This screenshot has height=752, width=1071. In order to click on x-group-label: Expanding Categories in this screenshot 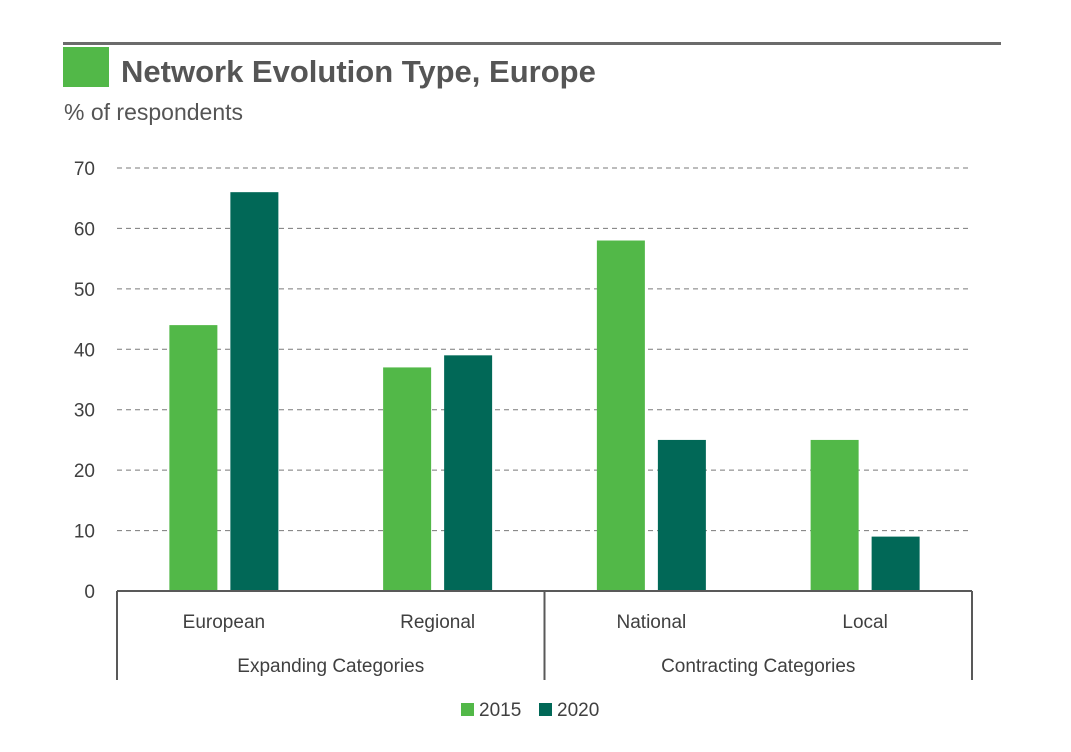, I will do `click(330, 666)`.